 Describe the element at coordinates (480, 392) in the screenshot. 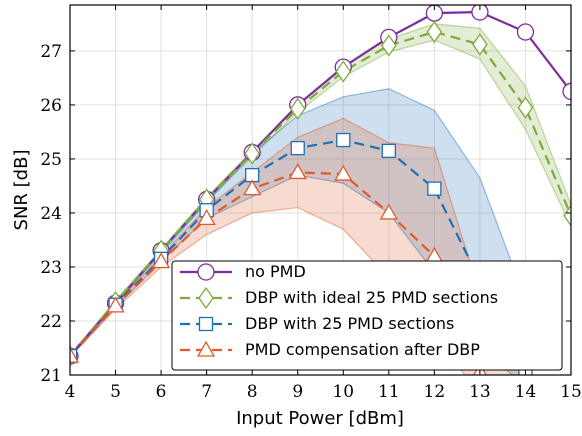

I see `x-tick-label: 13` at that location.